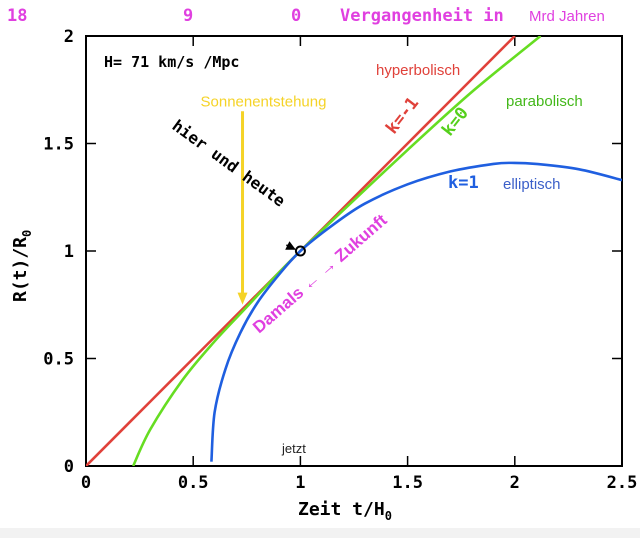 This screenshot has height=538, width=640. Describe the element at coordinates (532, 184) in the screenshot. I see `label-elliptisch: elliptisch` at that location.